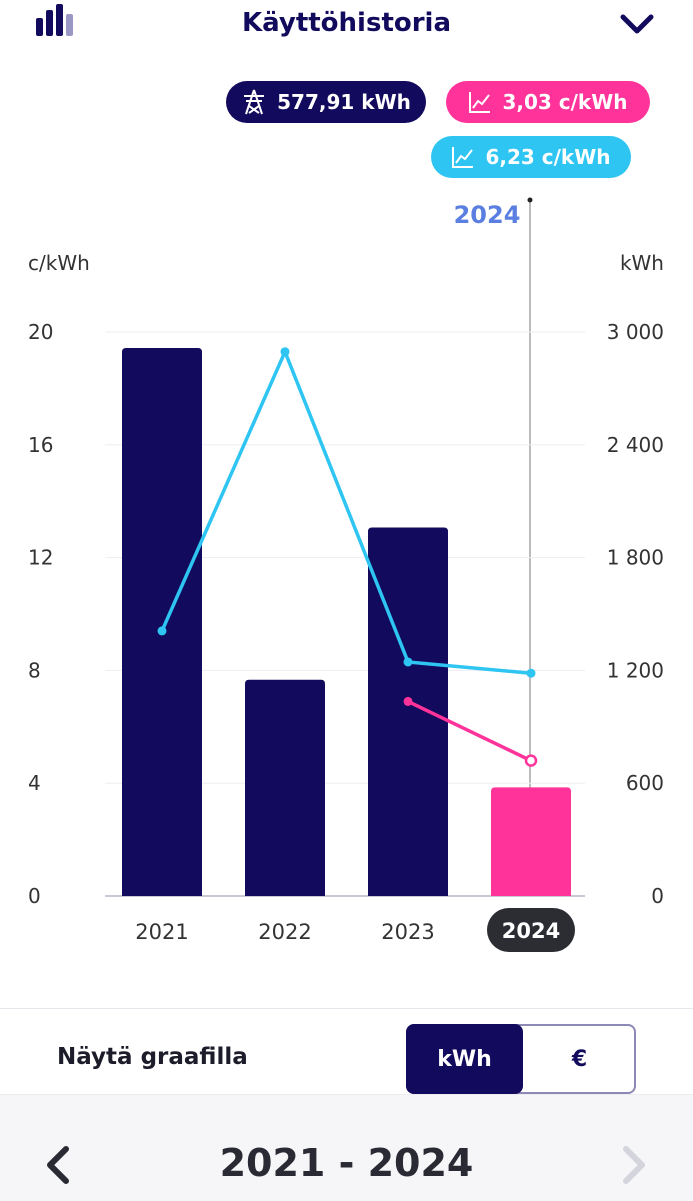 The width and height of the screenshot is (693, 1201). What do you see at coordinates (565, 102) in the screenshot?
I see `price-pink-value: 3,03 c/kWh` at bounding box center [565, 102].